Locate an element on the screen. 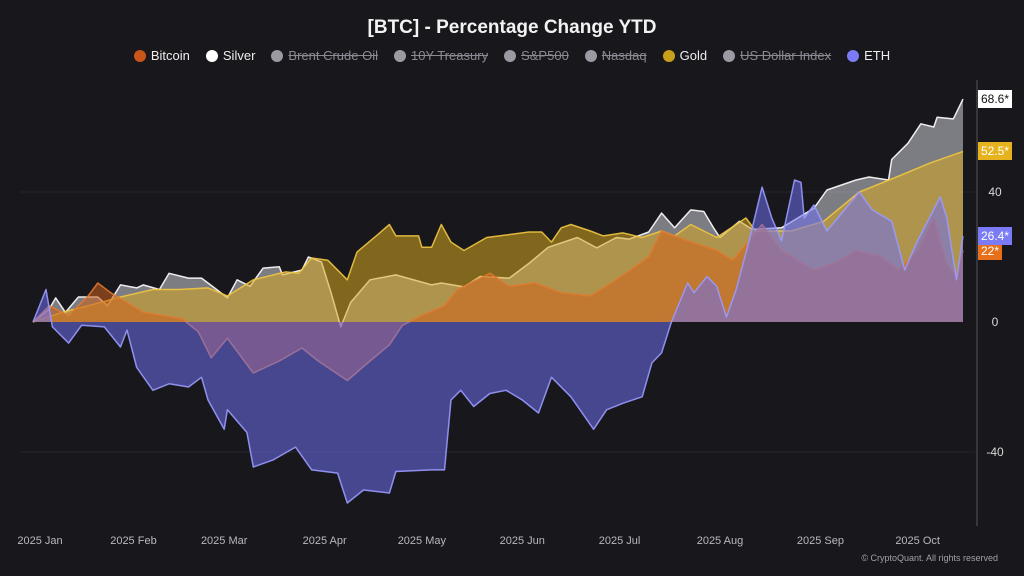 This screenshot has width=1024, height=576. x-tick-label: 2025 May is located at coordinates (422, 541).